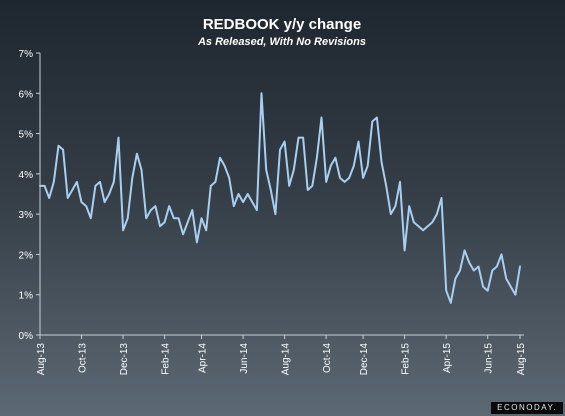 Image resolution: width=565 pixels, height=416 pixels. Describe the element at coordinates (26, 255) in the screenshot. I see `y-tick-label: 2%` at that location.